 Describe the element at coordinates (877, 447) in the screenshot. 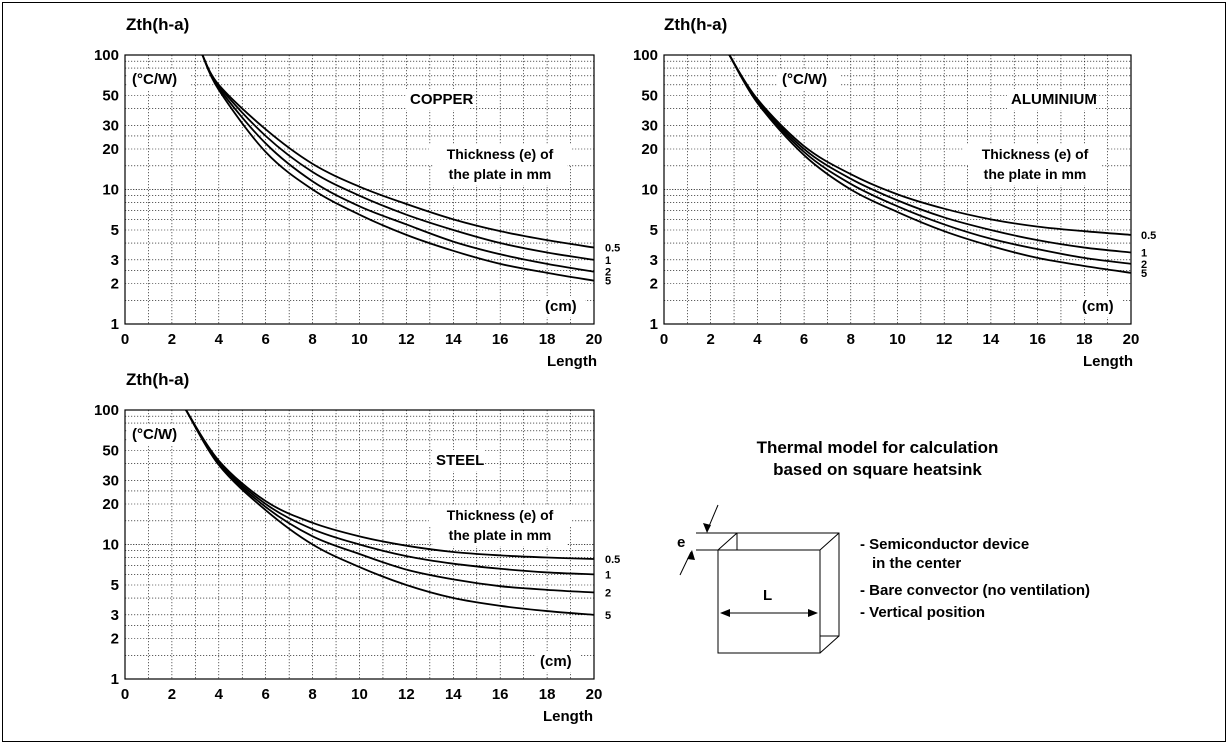

I see `model-title-line1: Thermal model for calculation` at that location.